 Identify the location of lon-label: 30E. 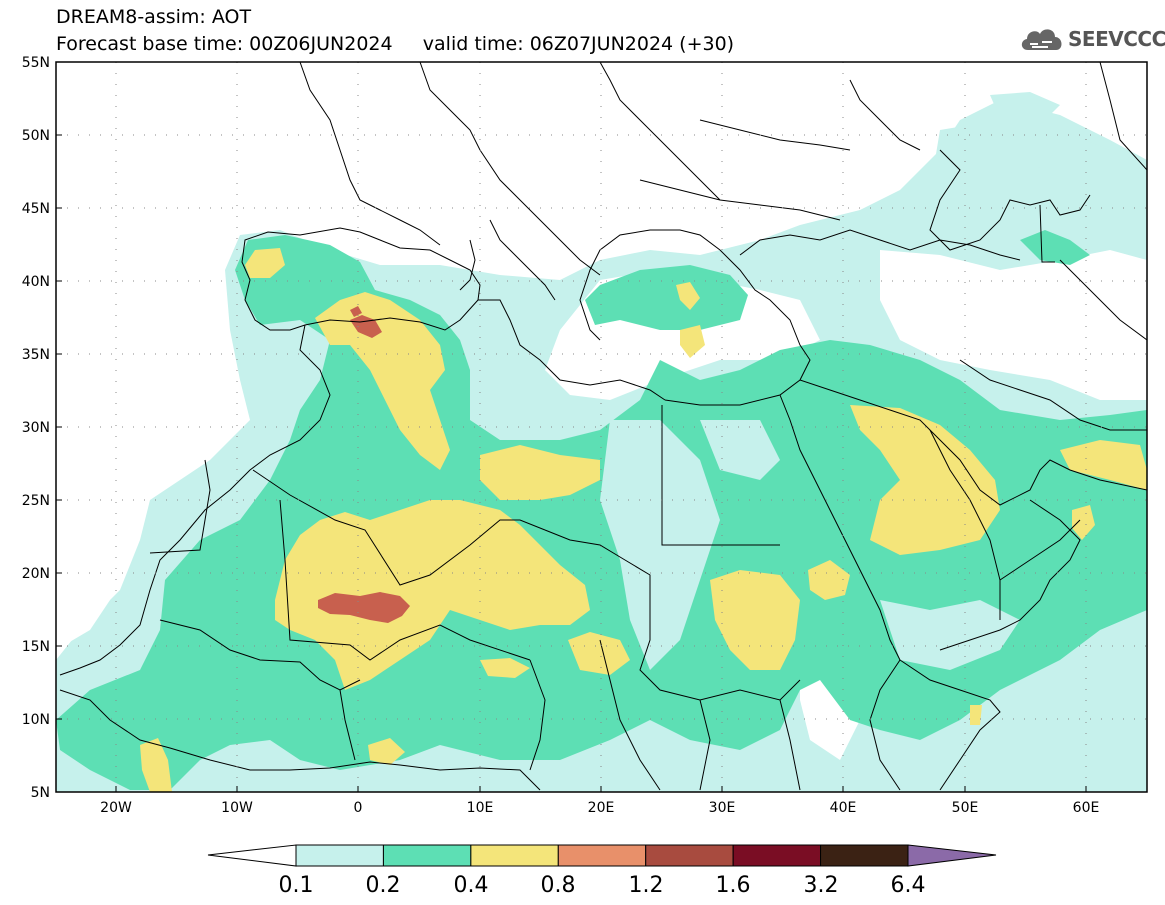
(722, 808).